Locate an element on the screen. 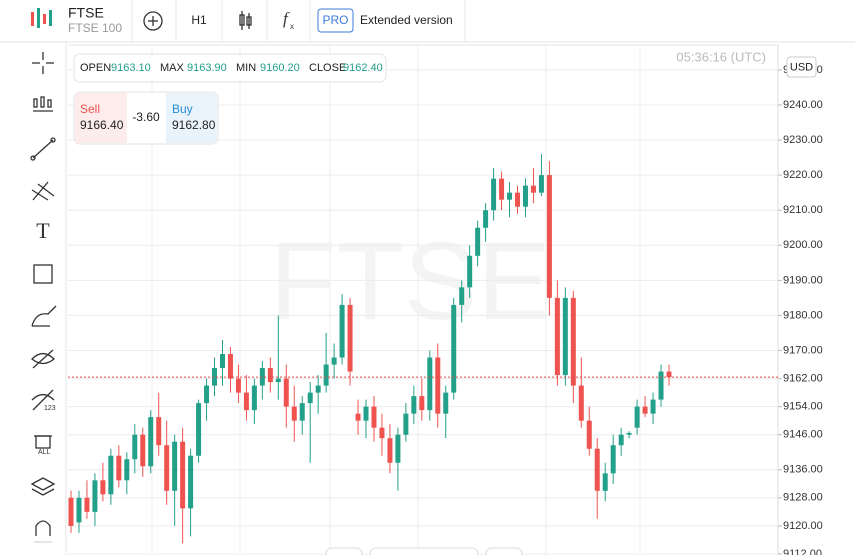 The width and height of the screenshot is (855, 555). tool-brush is located at coordinates (44, 316).